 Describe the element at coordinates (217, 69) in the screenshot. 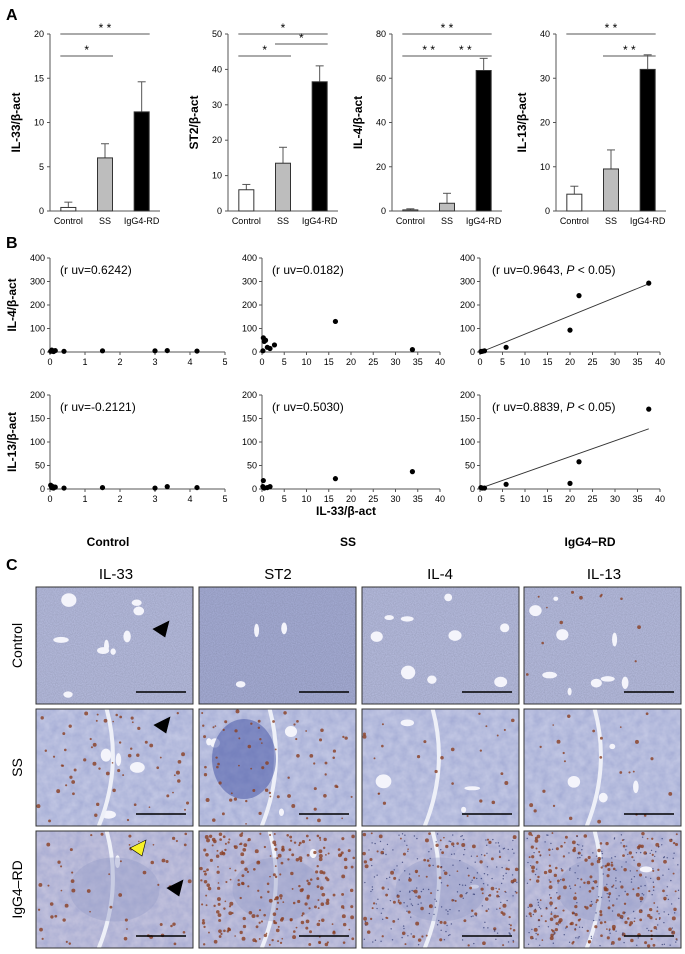

I see `y-tick-label: 40` at that location.